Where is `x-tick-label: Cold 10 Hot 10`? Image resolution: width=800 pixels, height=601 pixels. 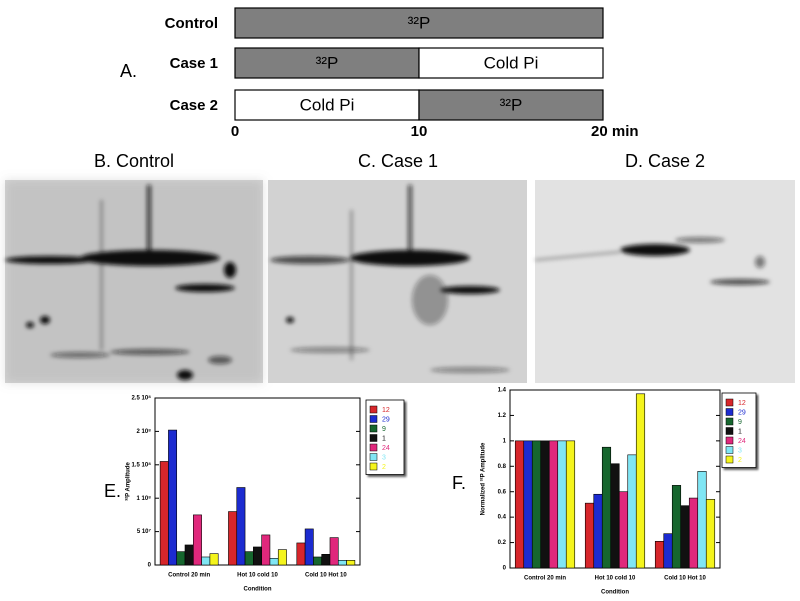
x-tick-label: Cold 10 Hot 10 is located at coordinates (685, 579).